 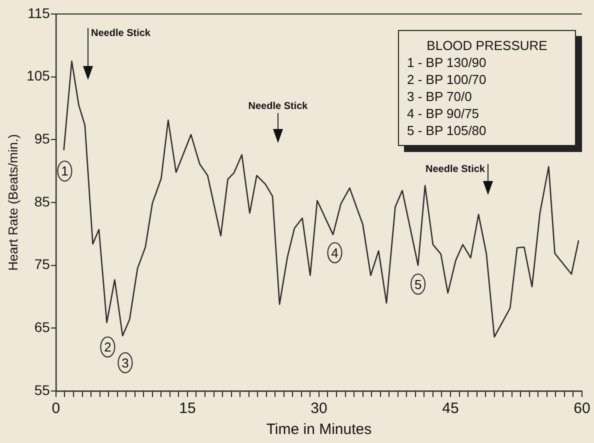 I want to click on y-axis-title: Heart Rate (Beats/min.), so click(x=12, y=202).